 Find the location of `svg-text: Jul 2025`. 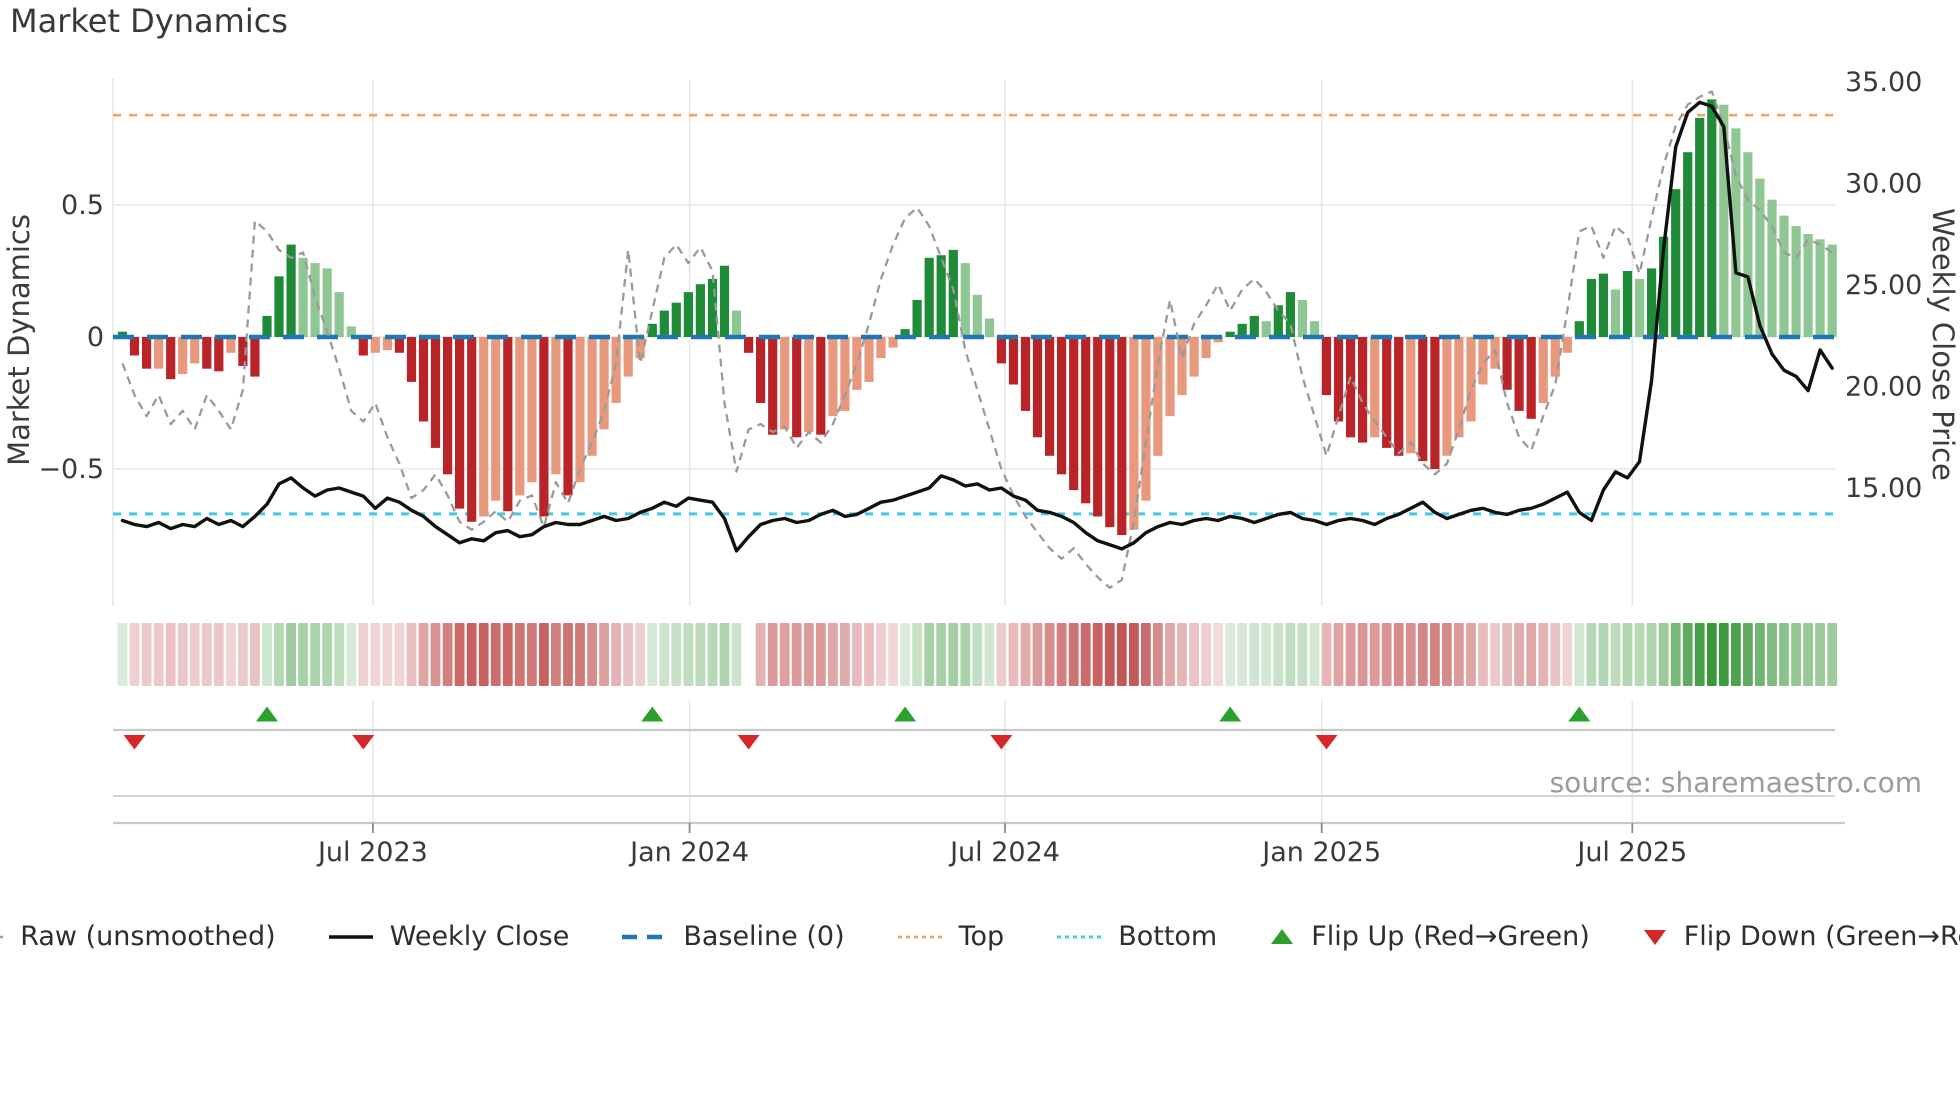

svg-text: Jul 2025 is located at coordinates (1631, 852).